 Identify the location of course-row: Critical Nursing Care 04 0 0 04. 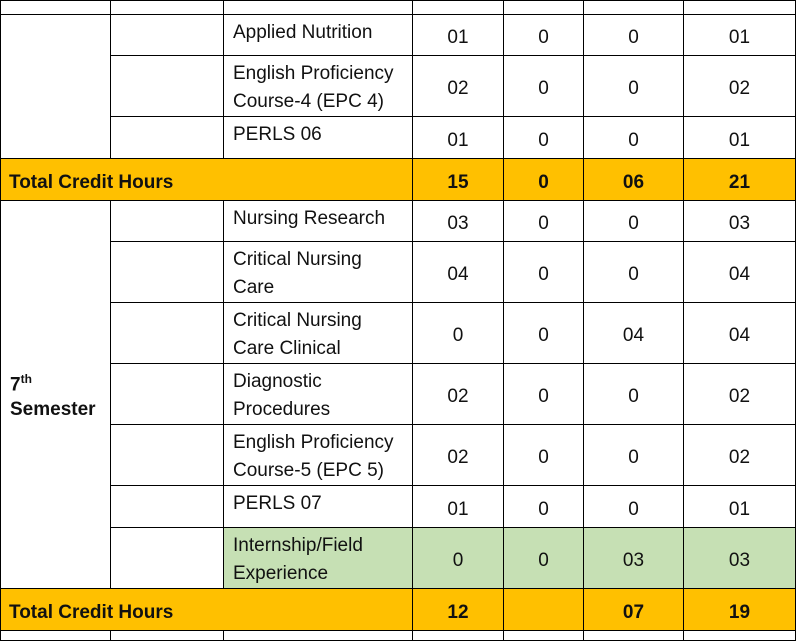
(398, 272).